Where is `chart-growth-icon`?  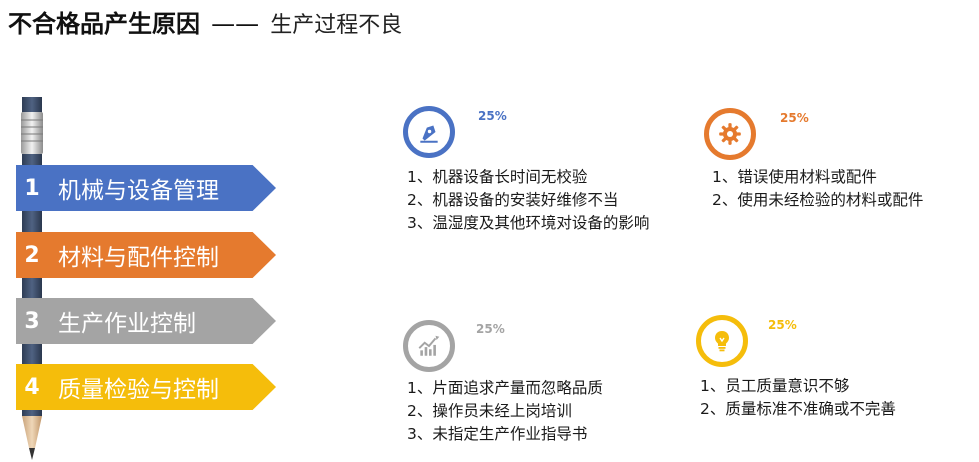 chart-growth-icon is located at coordinates (429, 346).